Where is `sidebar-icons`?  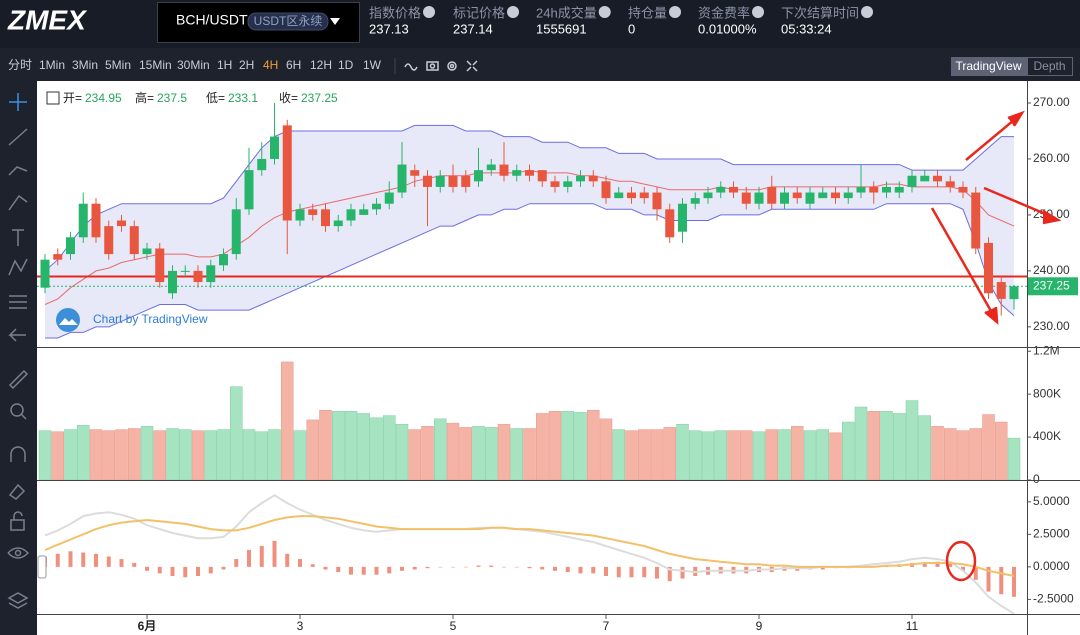
sidebar-icons is located at coordinates (18, 351).